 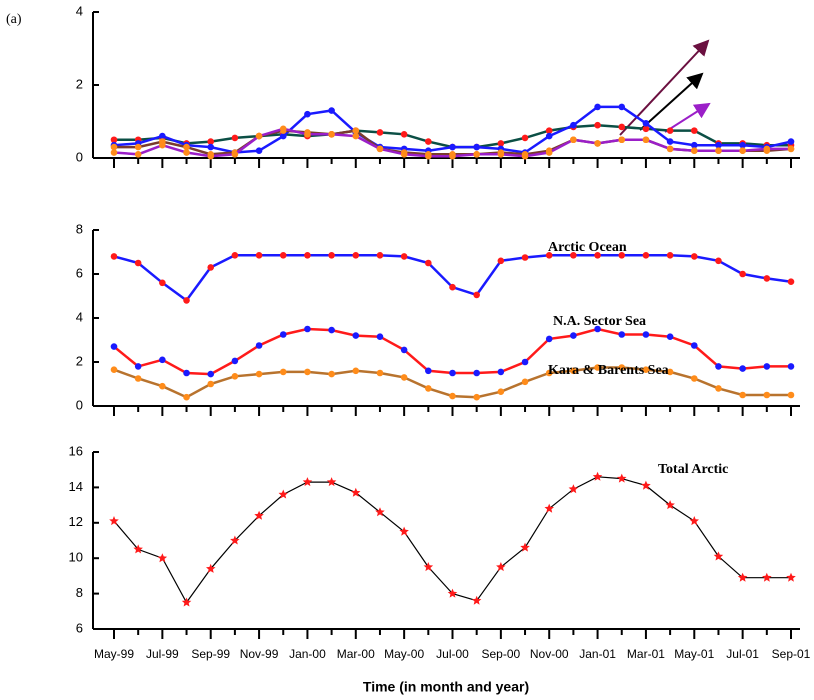 What do you see at coordinates (79, 83) in the screenshot?
I see `y-tick-label: 2` at bounding box center [79, 83].